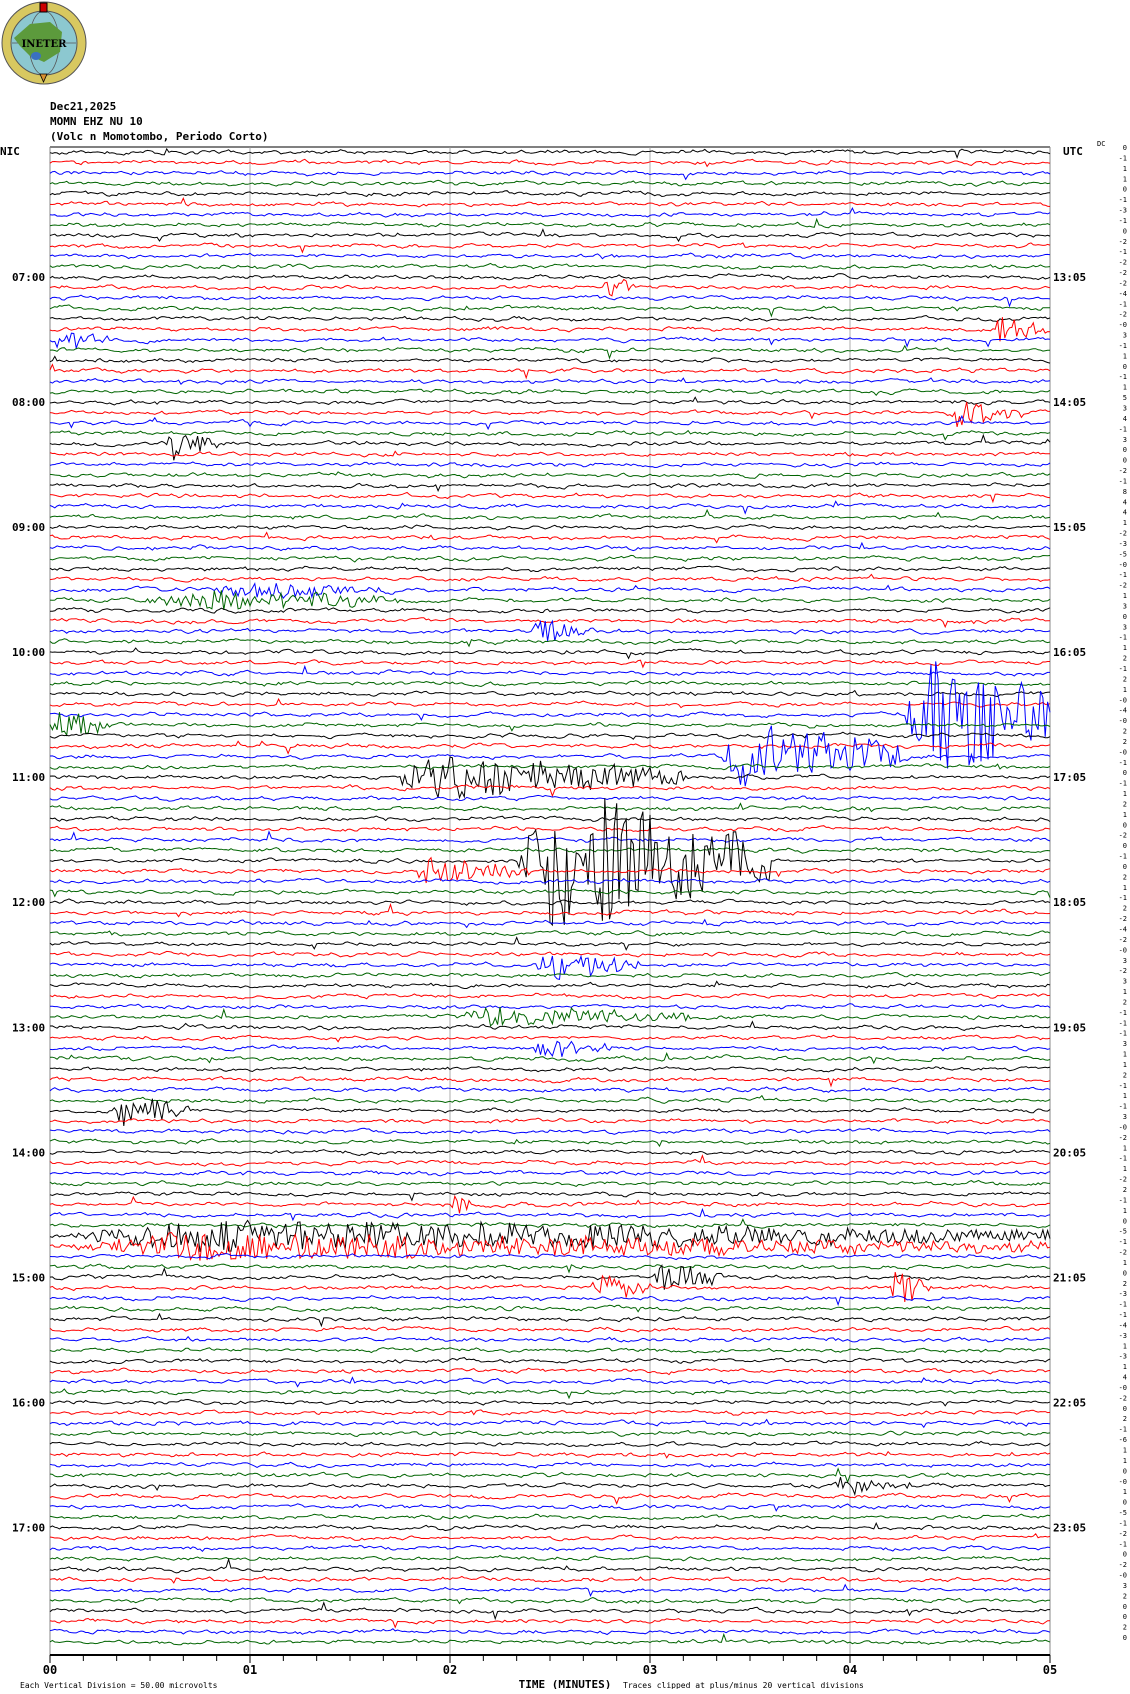 Image resolution: width=1130 pixels, height=1694 pixels. I want to click on left-hour-label: 09:00, so click(28, 527).